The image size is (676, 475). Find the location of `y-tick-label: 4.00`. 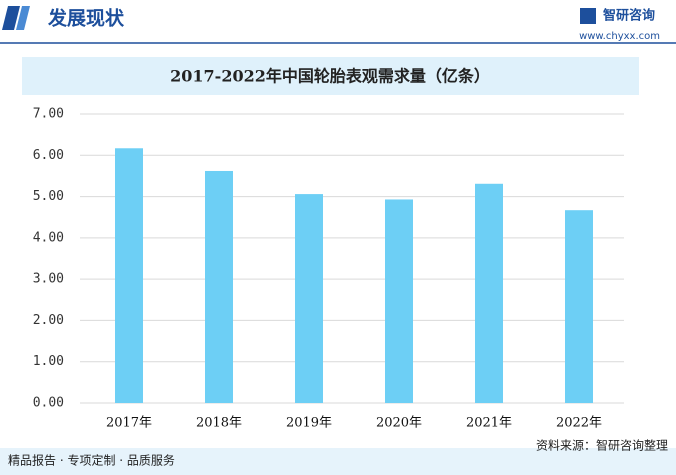

y-tick-label: 4.00 is located at coordinates (48, 237).